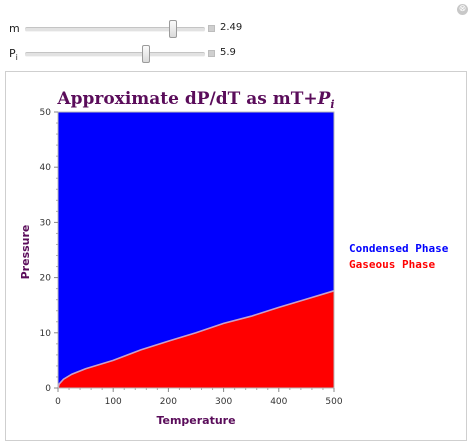 The image size is (475, 447). I want to click on x-tick-label: 400, so click(278, 402).